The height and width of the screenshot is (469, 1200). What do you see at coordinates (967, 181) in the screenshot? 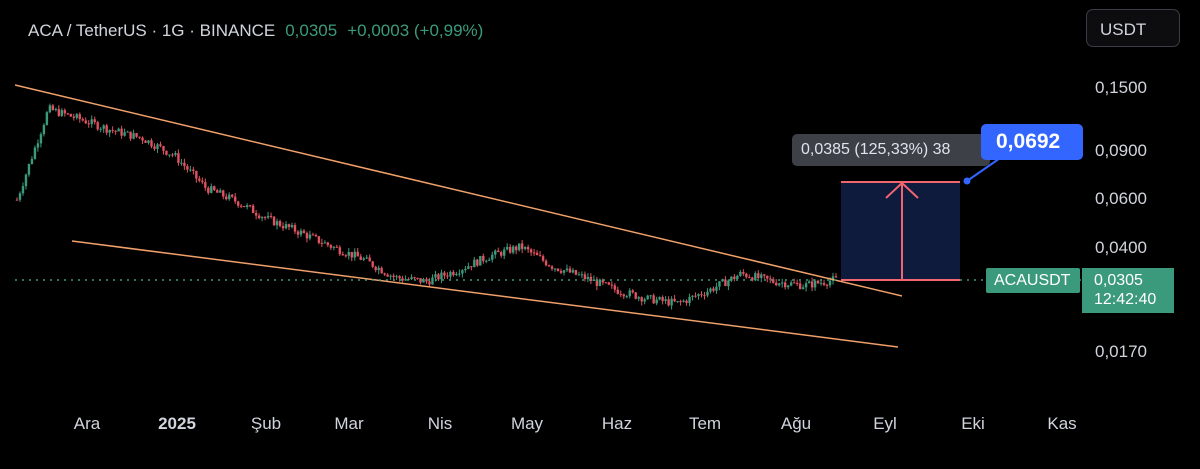
I see `target-anchor-point` at bounding box center [967, 181].